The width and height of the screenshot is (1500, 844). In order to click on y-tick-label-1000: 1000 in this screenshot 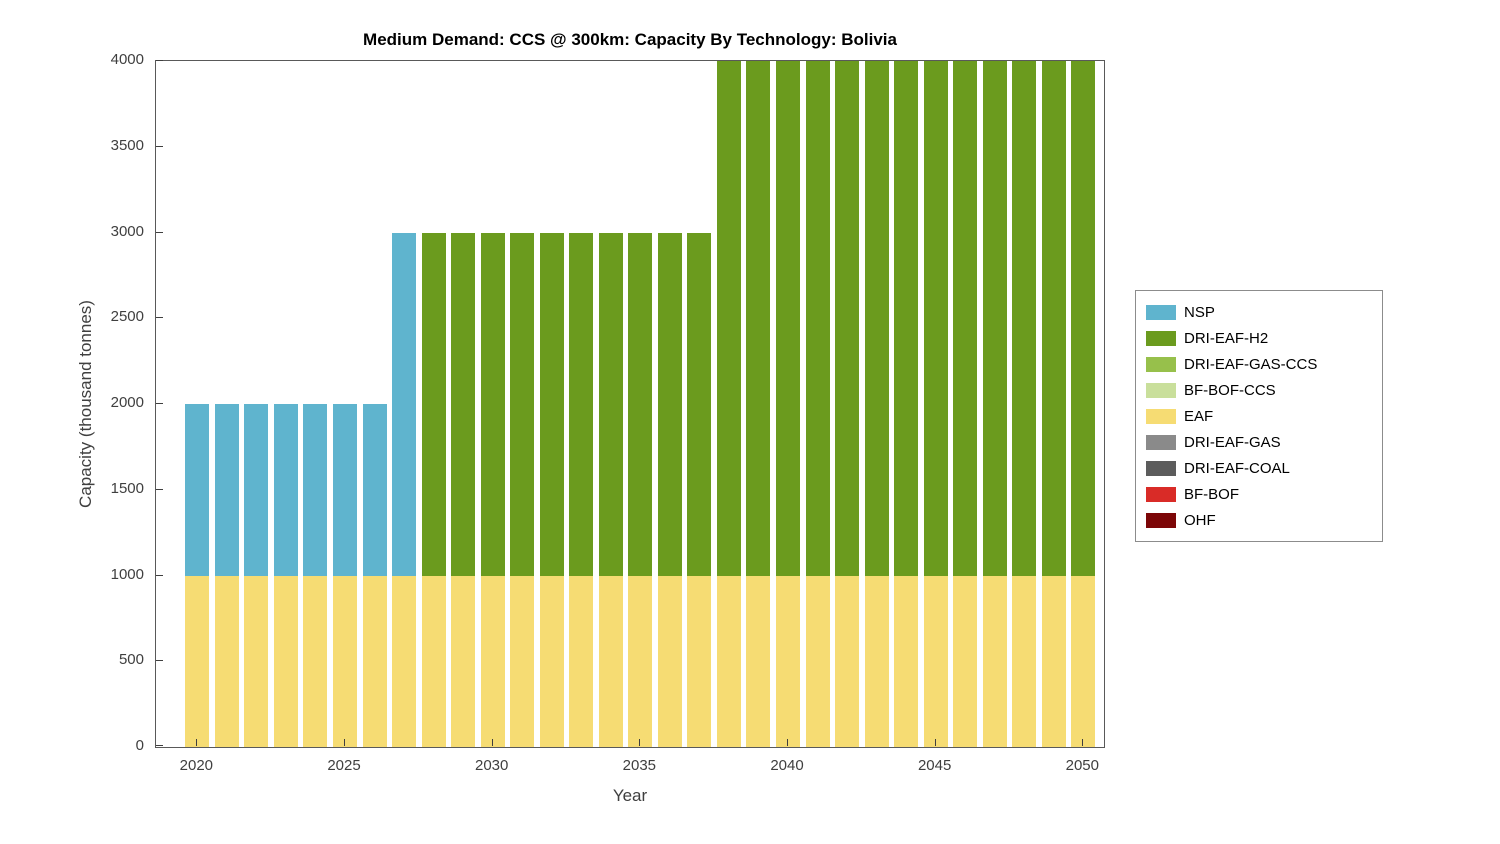, I will do `click(127, 574)`.